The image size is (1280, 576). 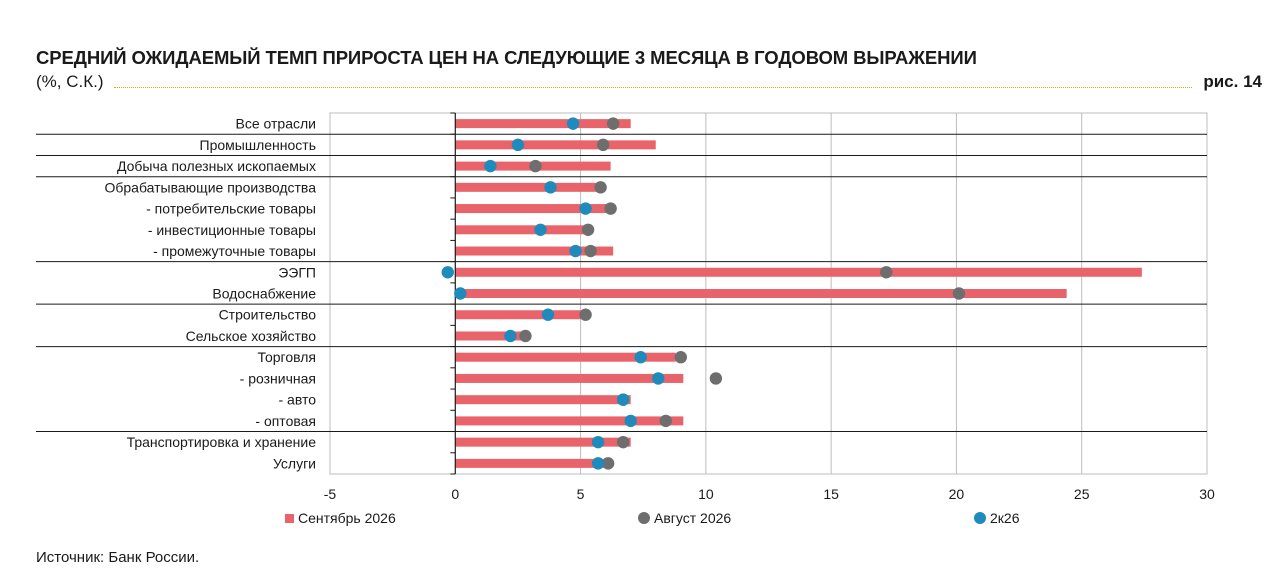 What do you see at coordinates (297, 272) in the screenshot?
I see `category-label: ЭЭГП` at bounding box center [297, 272].